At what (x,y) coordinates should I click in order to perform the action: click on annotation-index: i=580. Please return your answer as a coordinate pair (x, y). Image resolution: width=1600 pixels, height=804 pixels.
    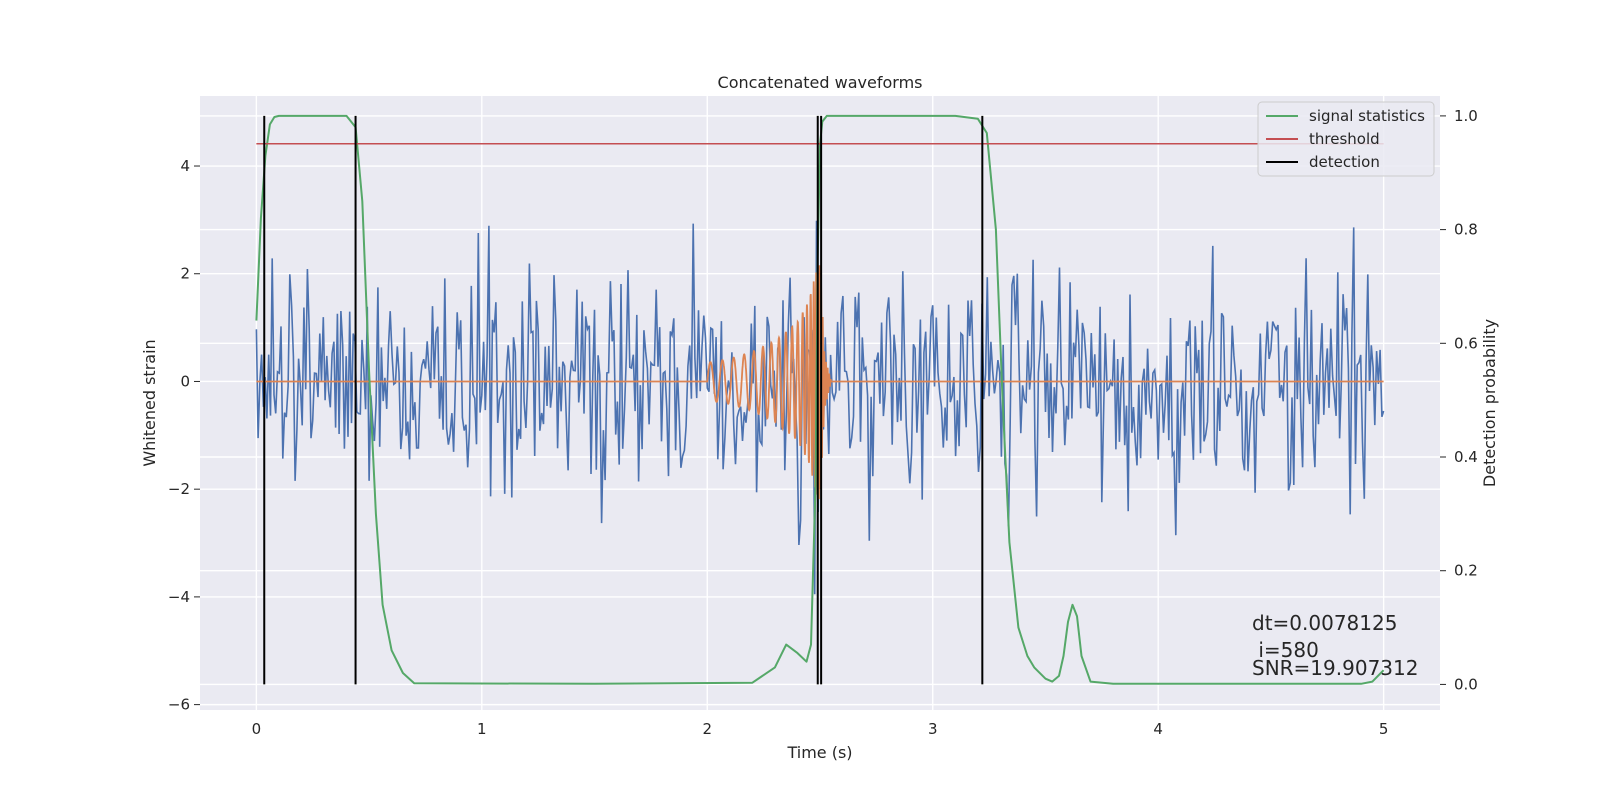
    Looking at the image, I should click on (1285, 650).